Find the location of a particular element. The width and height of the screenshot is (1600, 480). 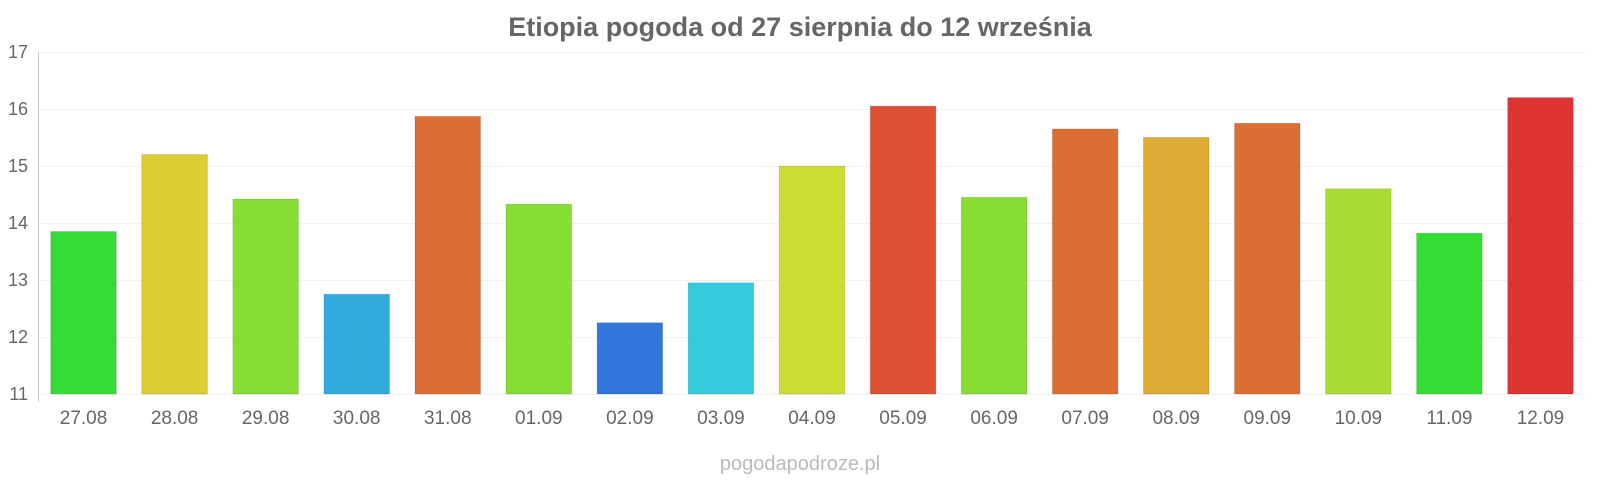

y-tick-label: 11 is located at coordinates (18, 394).